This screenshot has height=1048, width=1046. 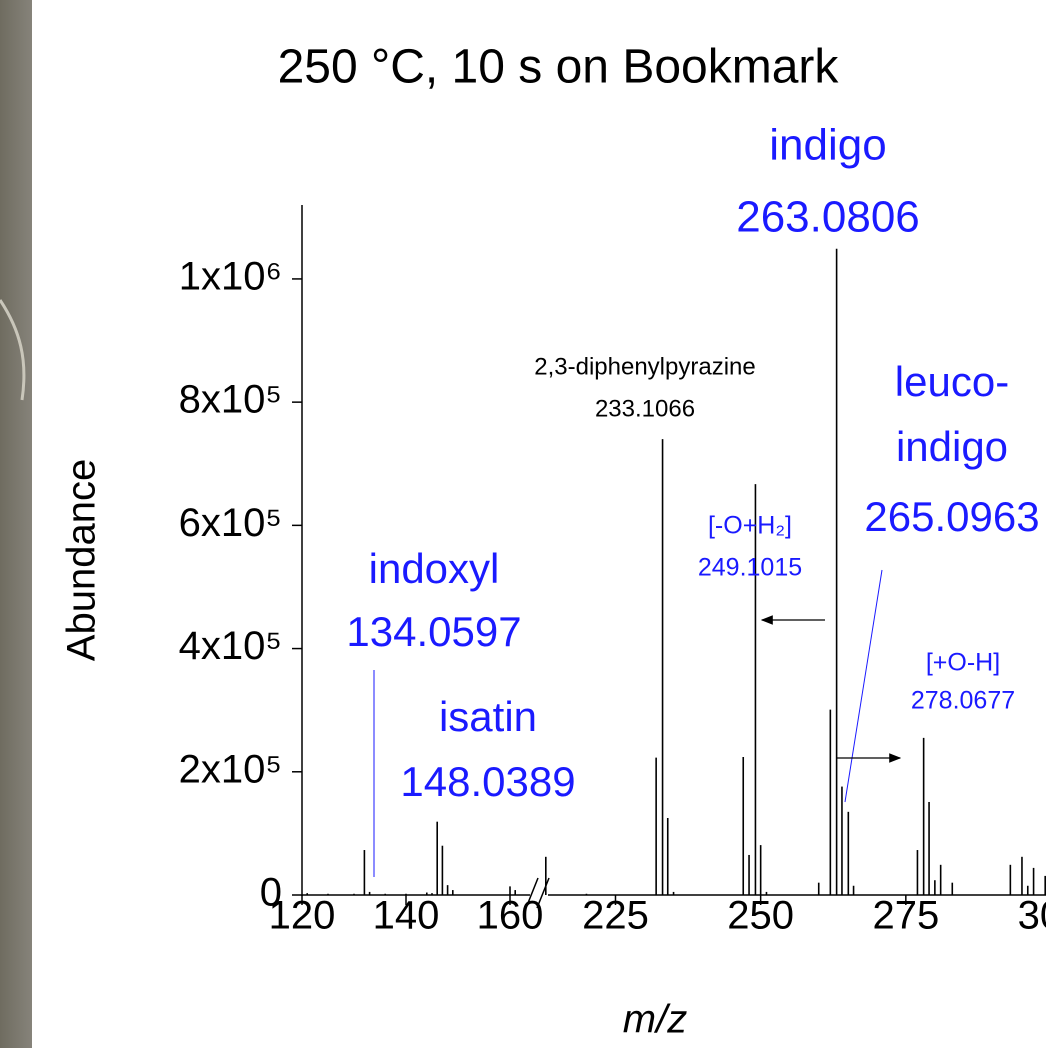 What do you see at coordinates (1032, 916) in the screenshot?
I see `x-tick-label: 300` at bounding box center [1032, 916].